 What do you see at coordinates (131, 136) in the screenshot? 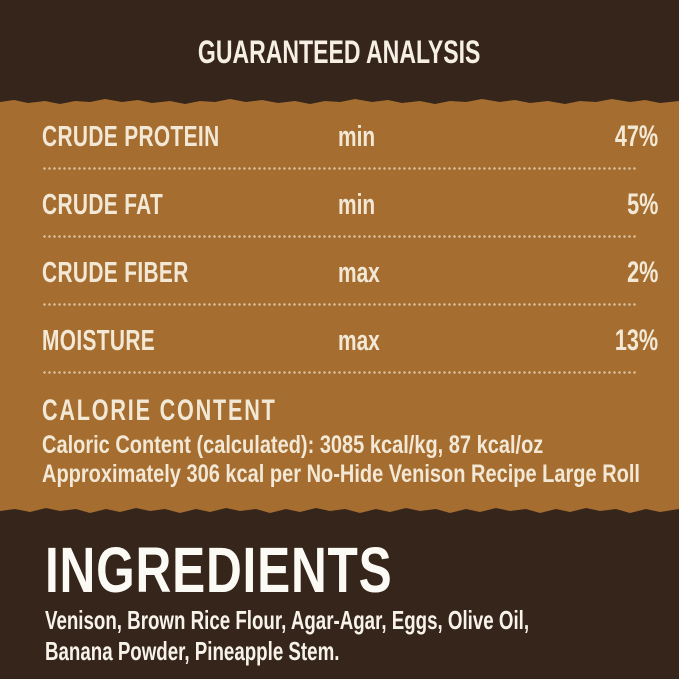
I see `nutrient-label: CRUDE PROTEIN` at bounding box center [131, 136].